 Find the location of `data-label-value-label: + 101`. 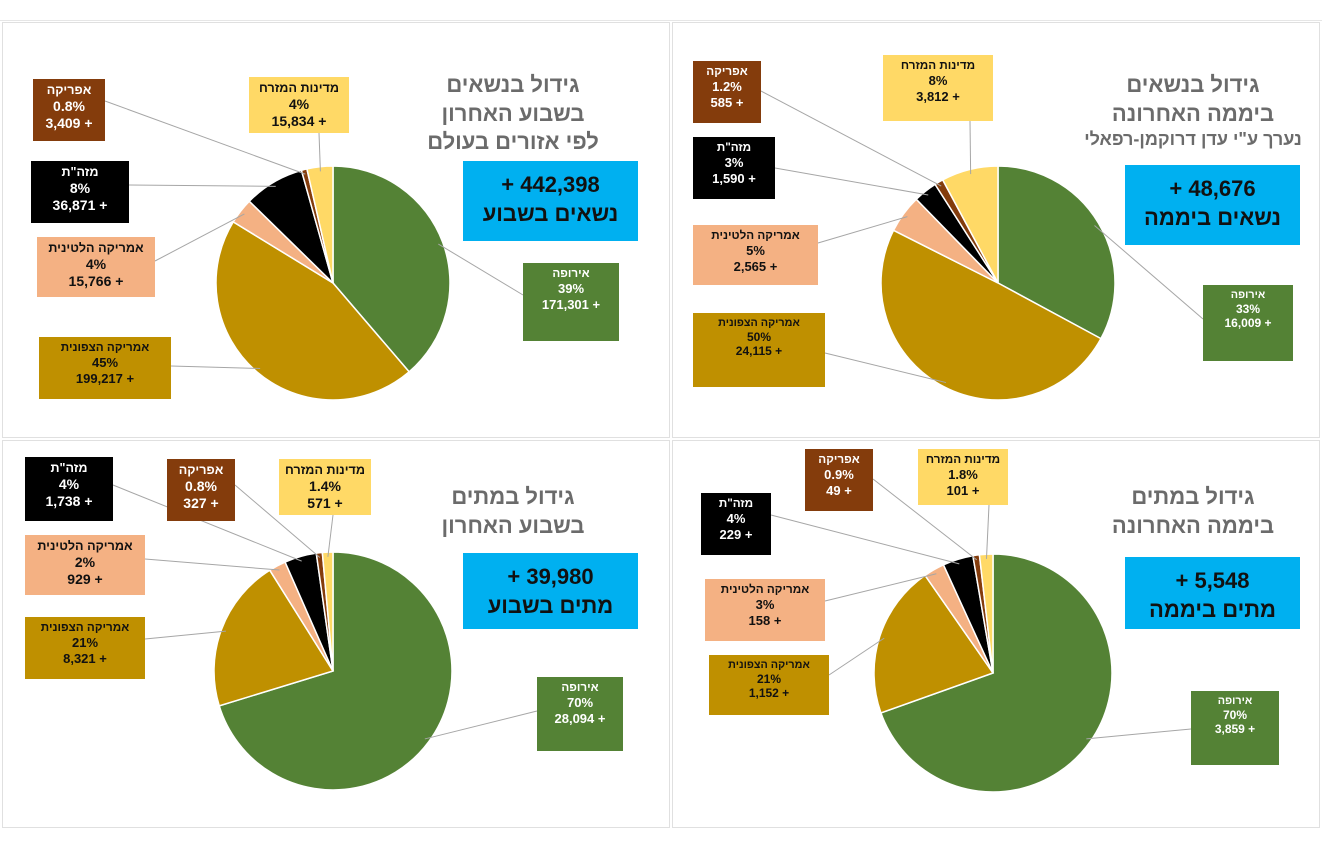

data-label-value-label: + 101 is located at coordinates (963, 490).